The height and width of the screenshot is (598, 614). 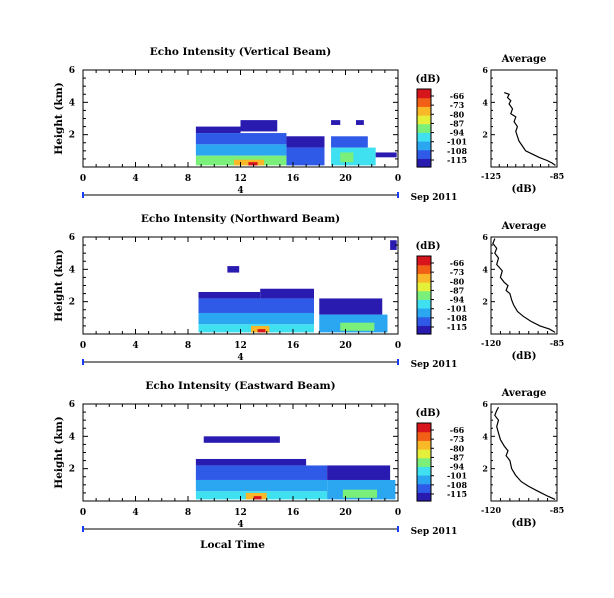 I want to click on colorbar-tick-label: -108, so click(x=457, y=485).